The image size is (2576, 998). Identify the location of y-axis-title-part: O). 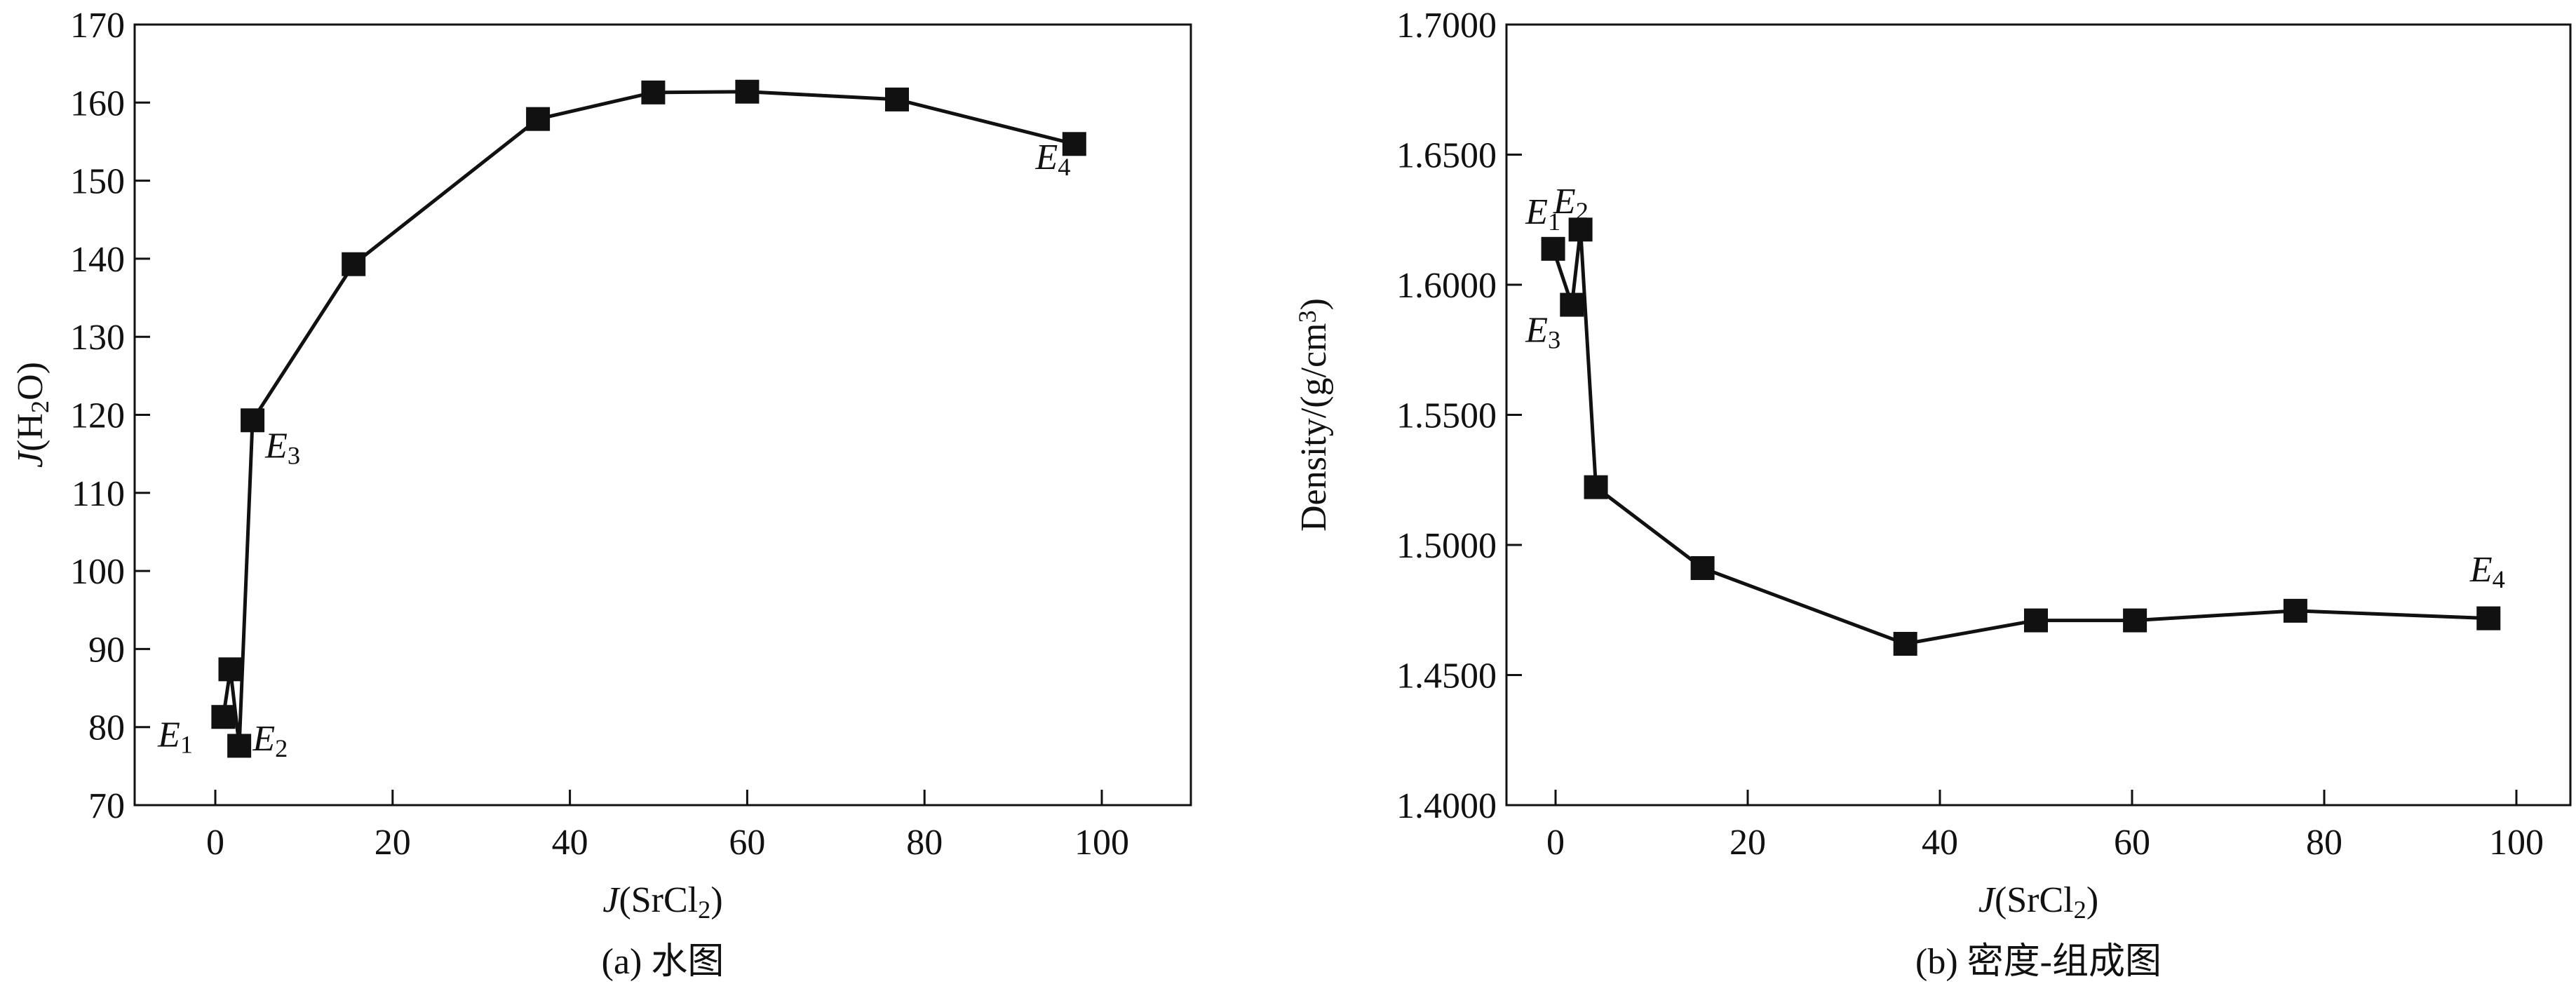
(30, 381).